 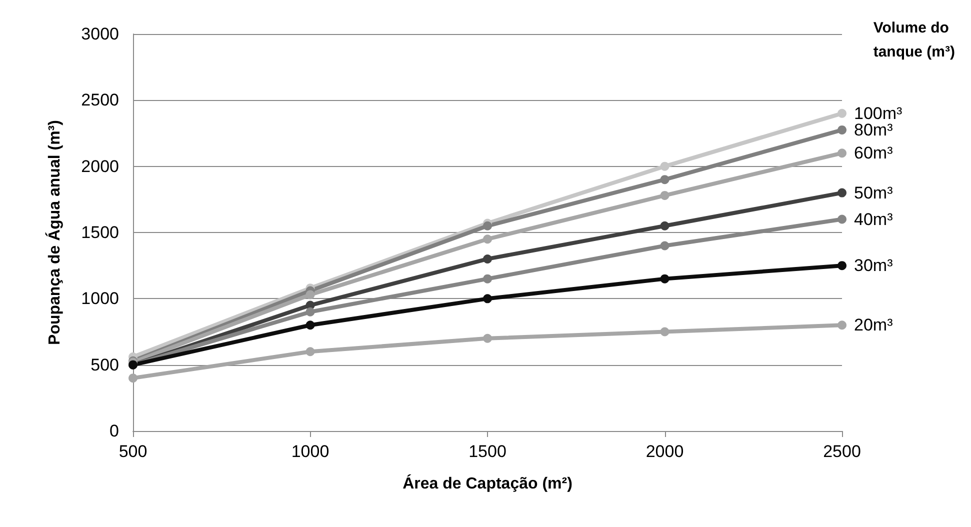 What do you see at coordinates (54, 232) in the screenshot?
I see `y-axis-title: Poupança de Água anual (m³)` at bounding box center [54, 232].